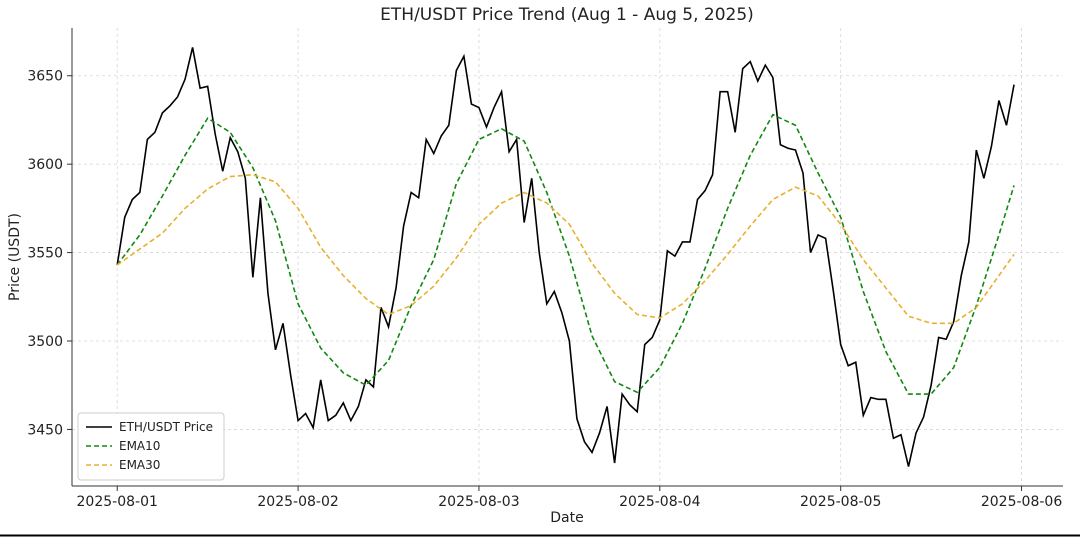 The image size is (1080, 537). Describe the element at coordinates (659, 502) in the screenshot. I see `x-tick-label: 2025-08-04` at that location.